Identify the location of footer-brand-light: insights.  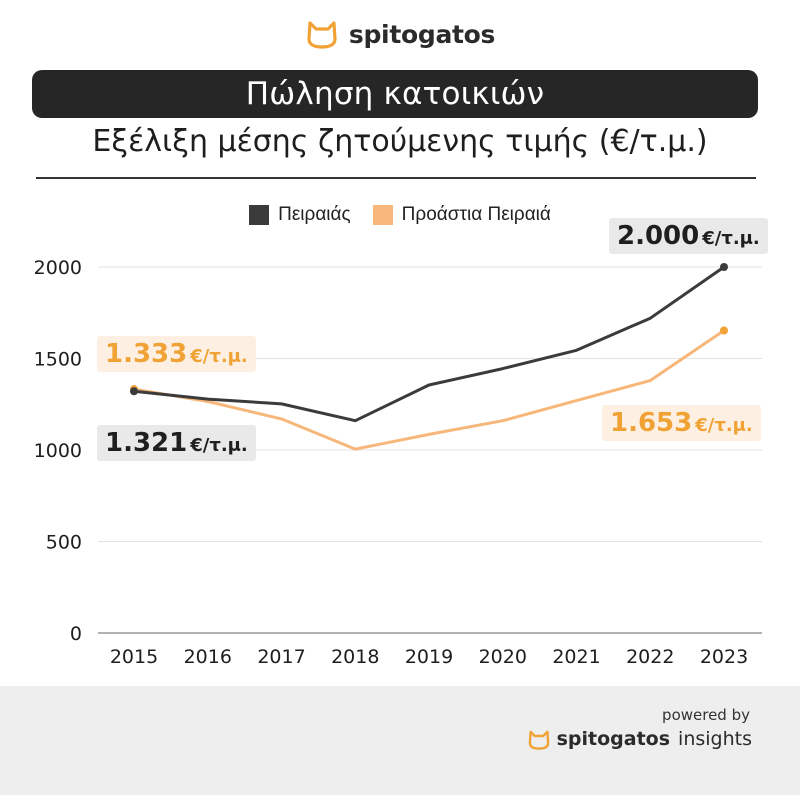
(715, 739).